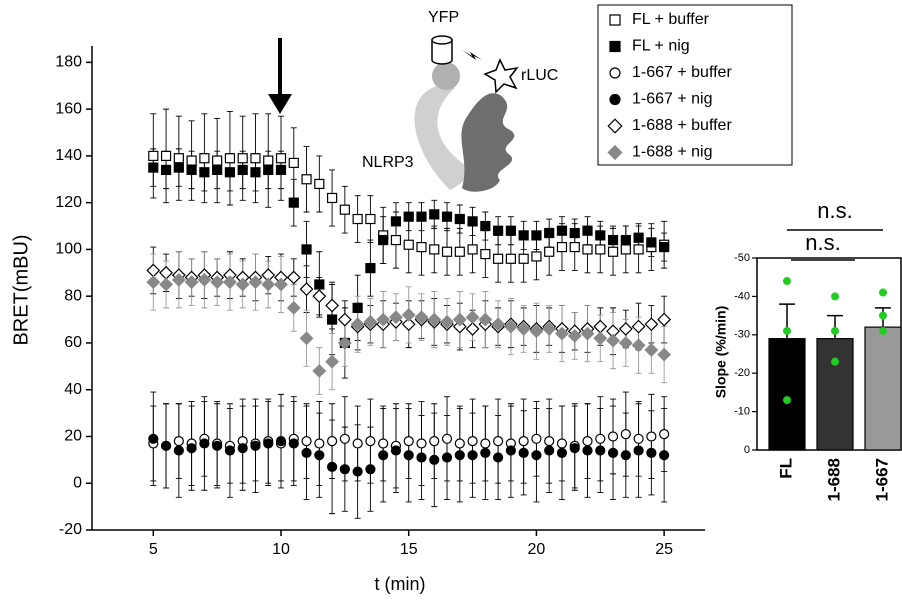  What do you see at coordinates (73, 342) in the screenshot?
I see `y-tick-label: 60` at bounding box center [73, 342].